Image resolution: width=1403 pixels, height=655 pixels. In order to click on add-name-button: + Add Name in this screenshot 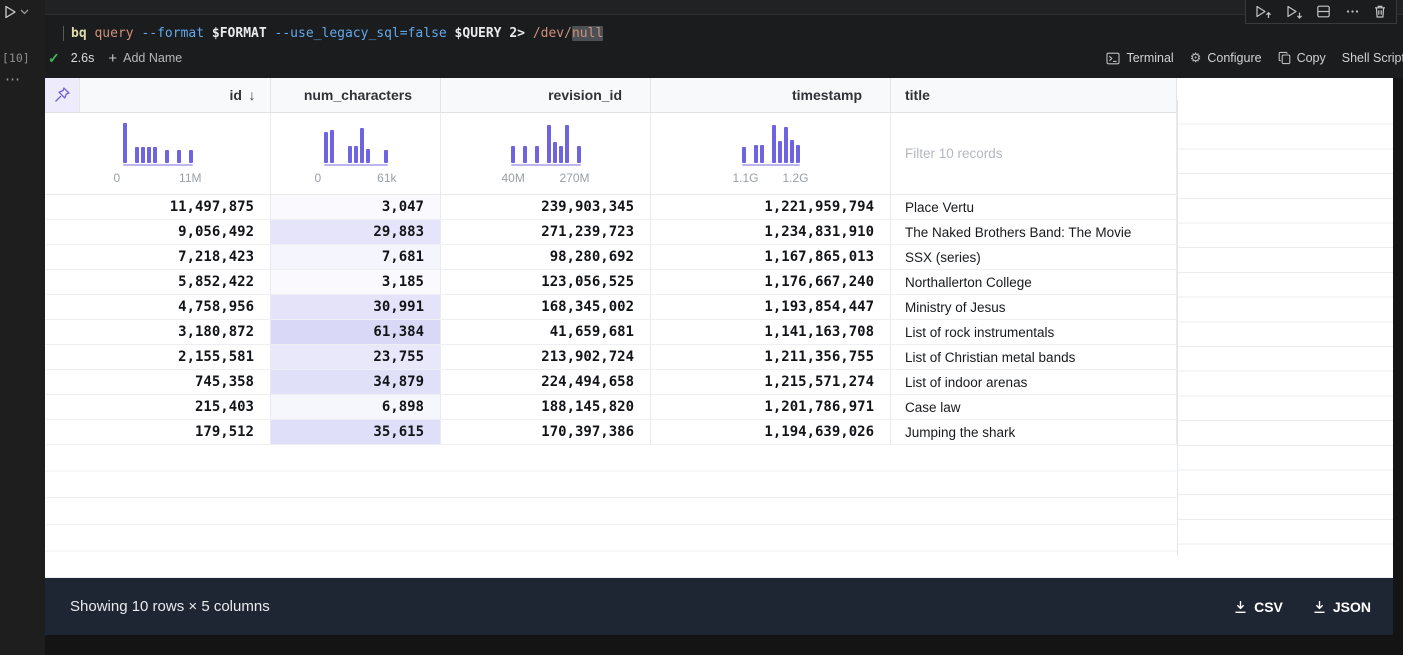, I will do `click(145, 58)`.